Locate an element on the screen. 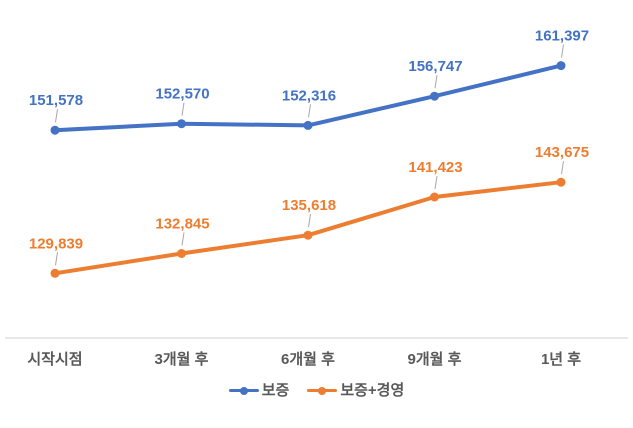 The height and width of the screenshot is (428, 633). legend-item: 보증+경영 is located at coordinates (355, 390).